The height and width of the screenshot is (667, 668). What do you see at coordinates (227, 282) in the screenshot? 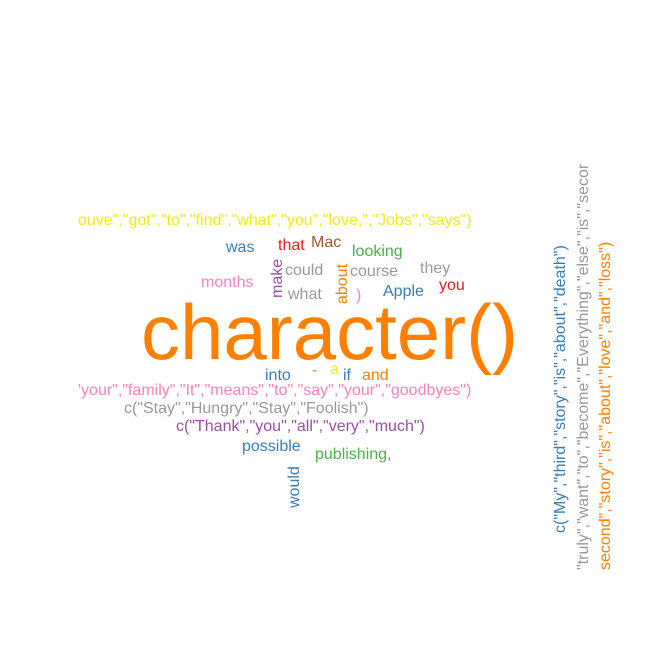
I see `word-months: months` at bounding box center [227, 282].